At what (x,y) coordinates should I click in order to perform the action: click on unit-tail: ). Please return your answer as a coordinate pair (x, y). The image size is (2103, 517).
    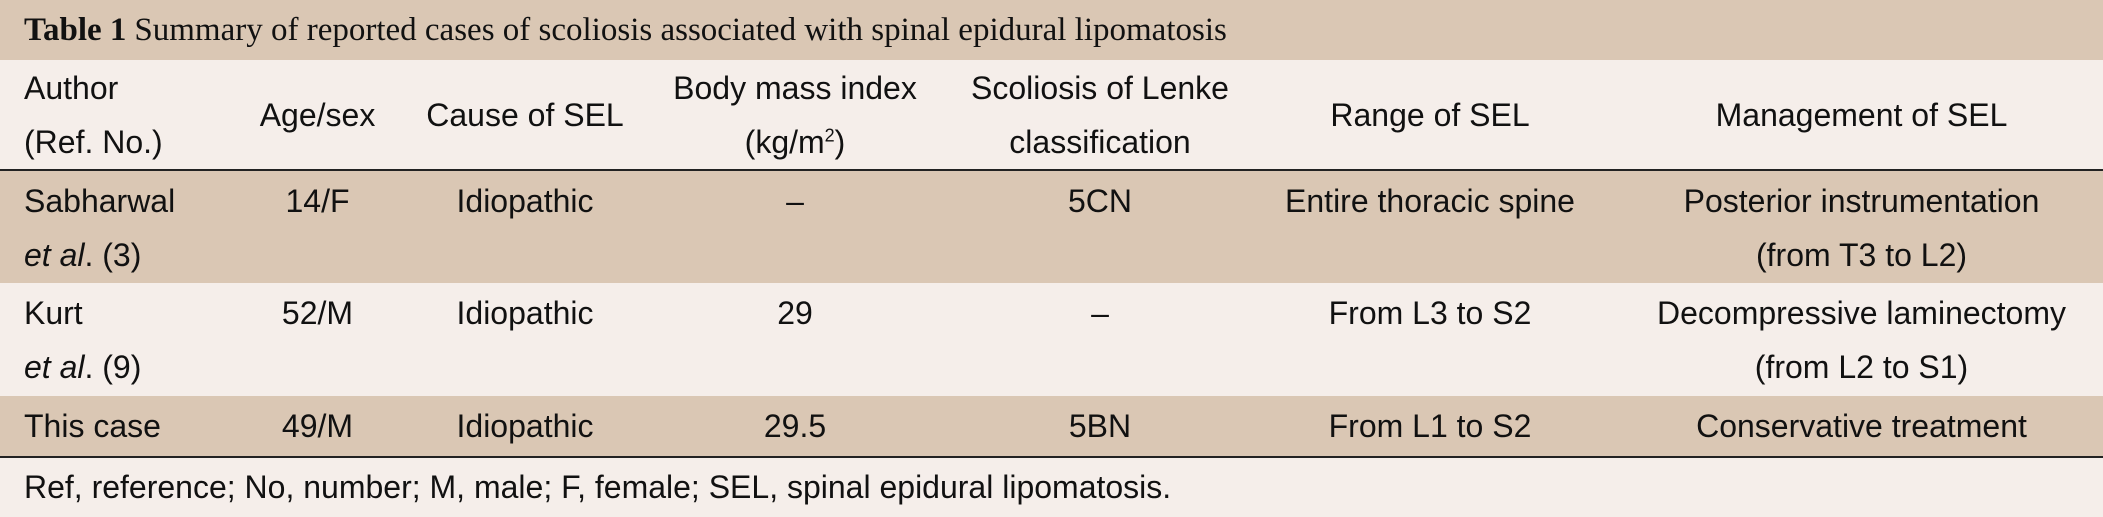
    Looking at the image, I should click on (840, 141).